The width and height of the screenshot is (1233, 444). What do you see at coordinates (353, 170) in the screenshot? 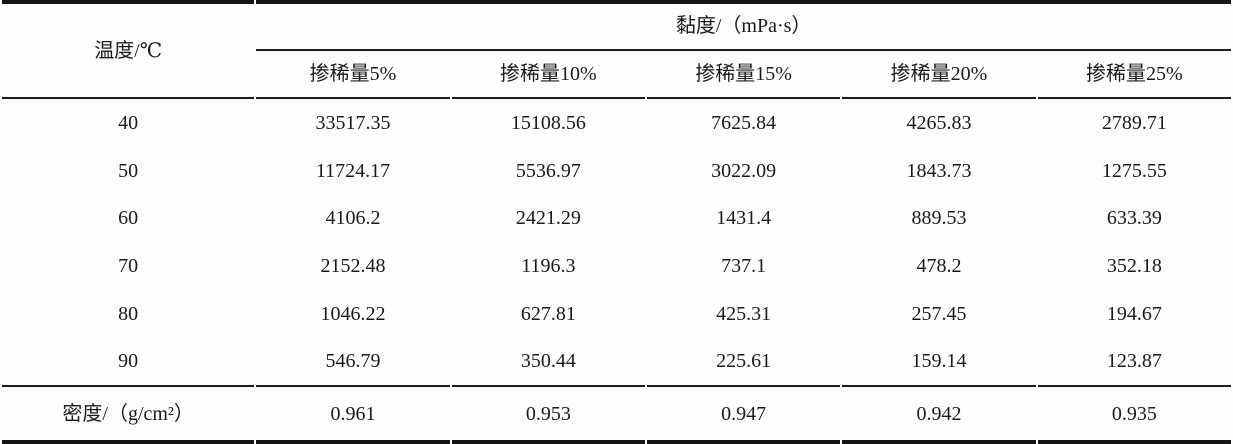
I see `viscosity-value-cell: 11724.17` at bounding box center [353, 170].